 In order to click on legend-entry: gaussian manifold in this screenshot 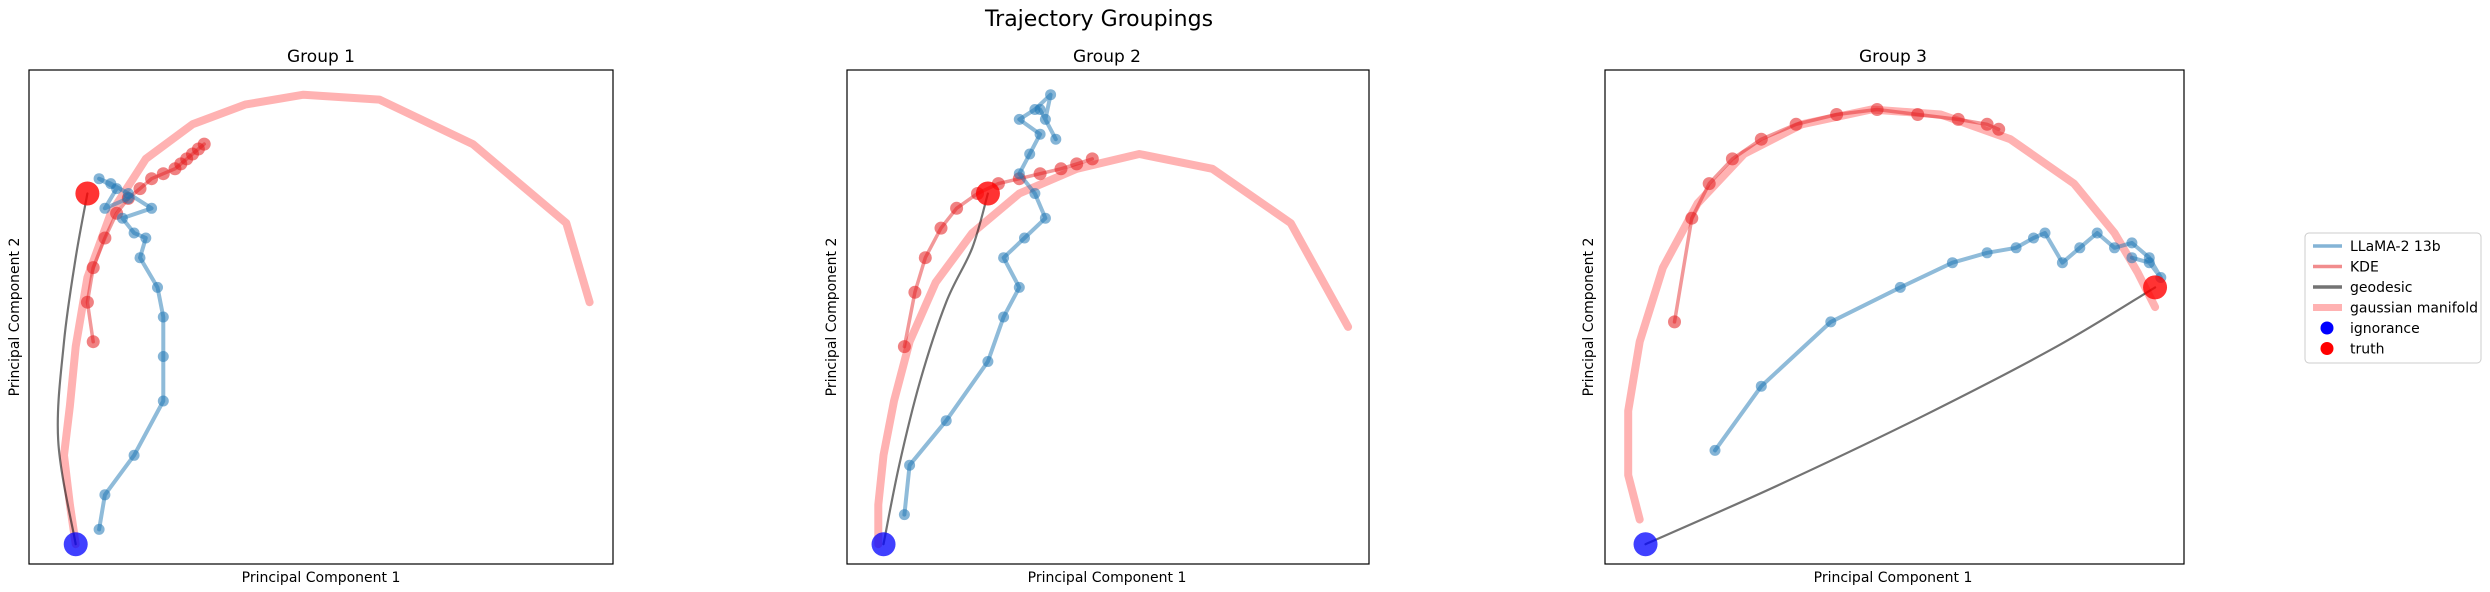, I will do `click(2395, 309)`.